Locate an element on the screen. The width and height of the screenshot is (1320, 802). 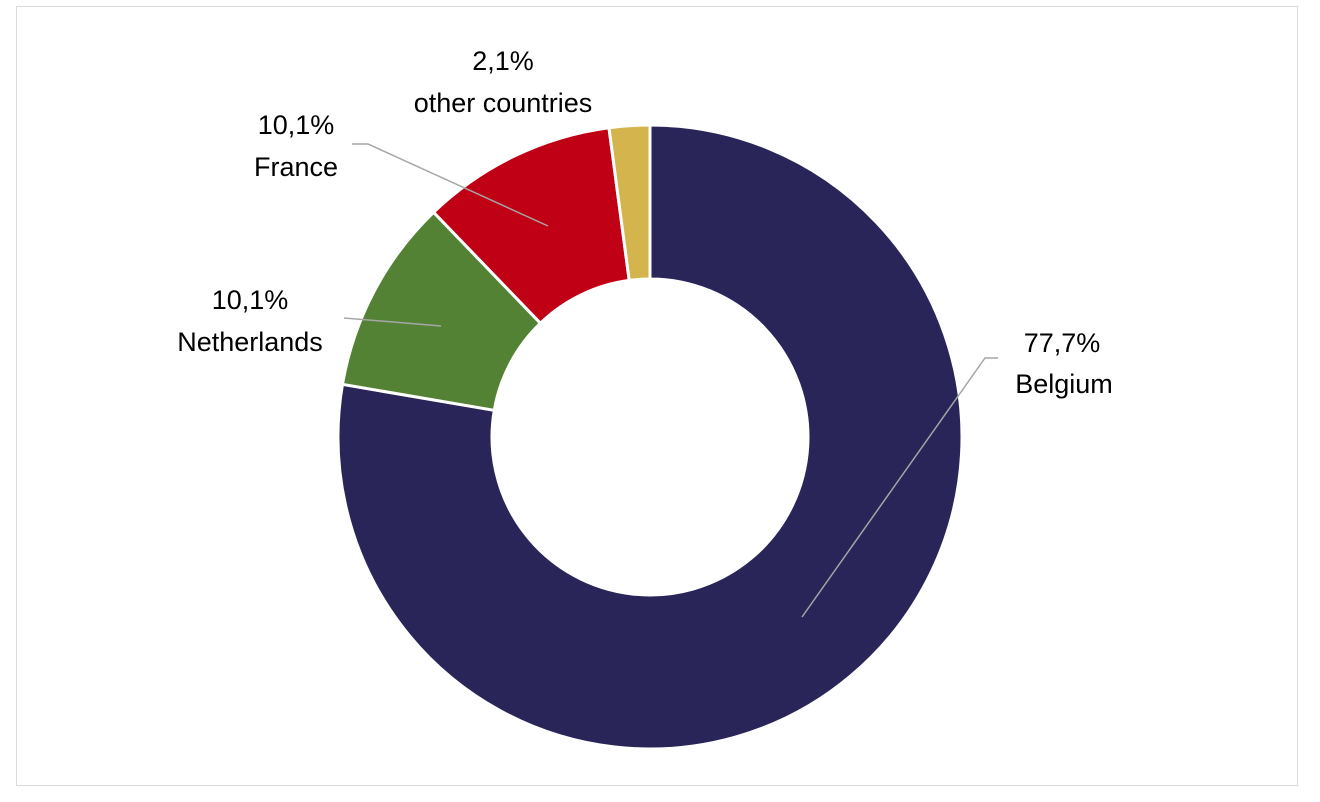
label-value-belgium: 77,7% is located at coordinates (1062, 343).